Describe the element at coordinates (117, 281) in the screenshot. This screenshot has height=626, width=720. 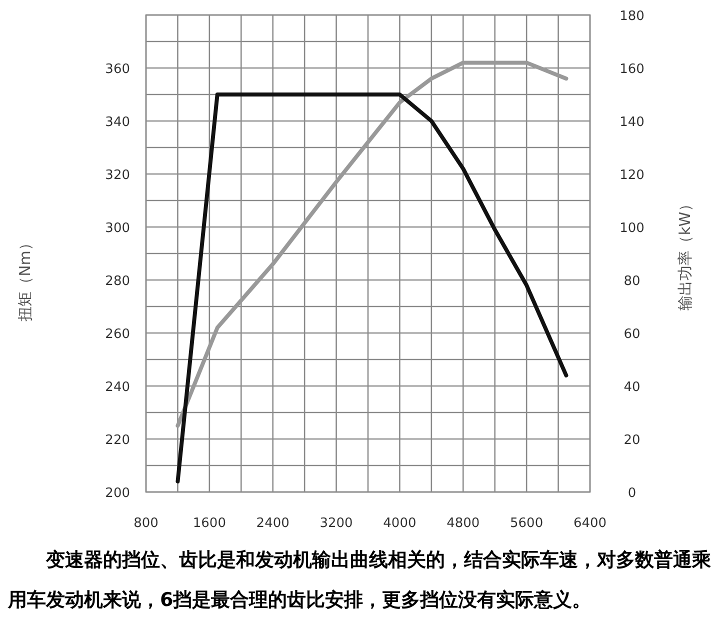
I see `y-tick-label: 280` at that location.